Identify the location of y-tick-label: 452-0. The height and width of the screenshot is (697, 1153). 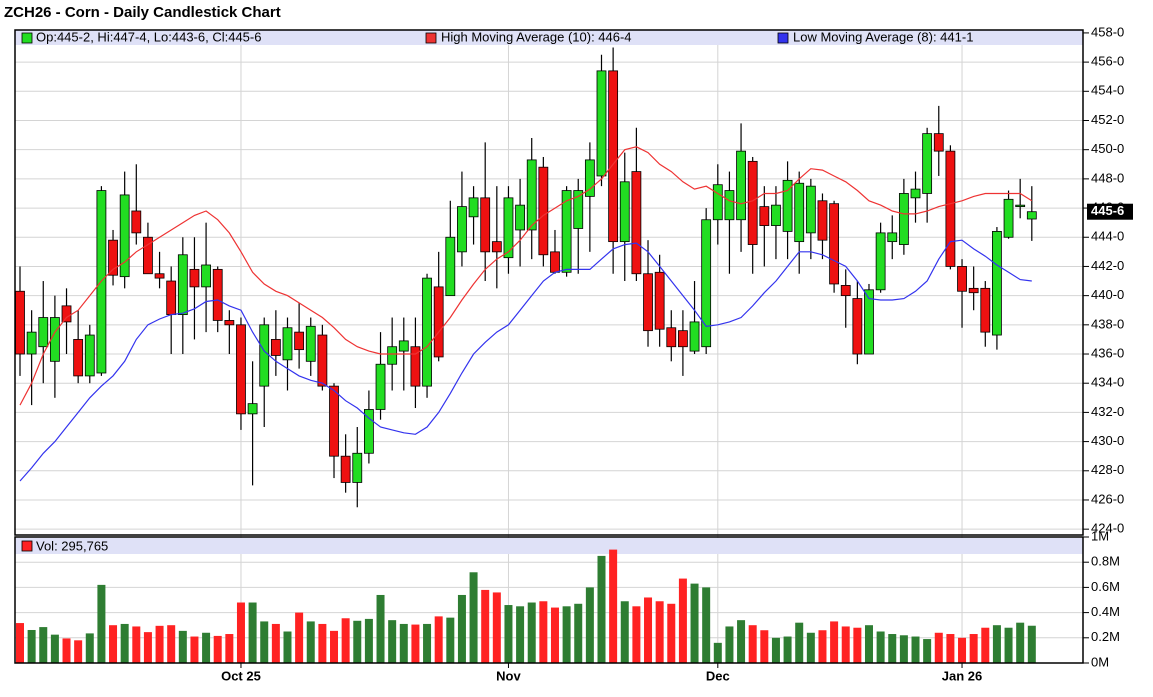
(1107, 119).